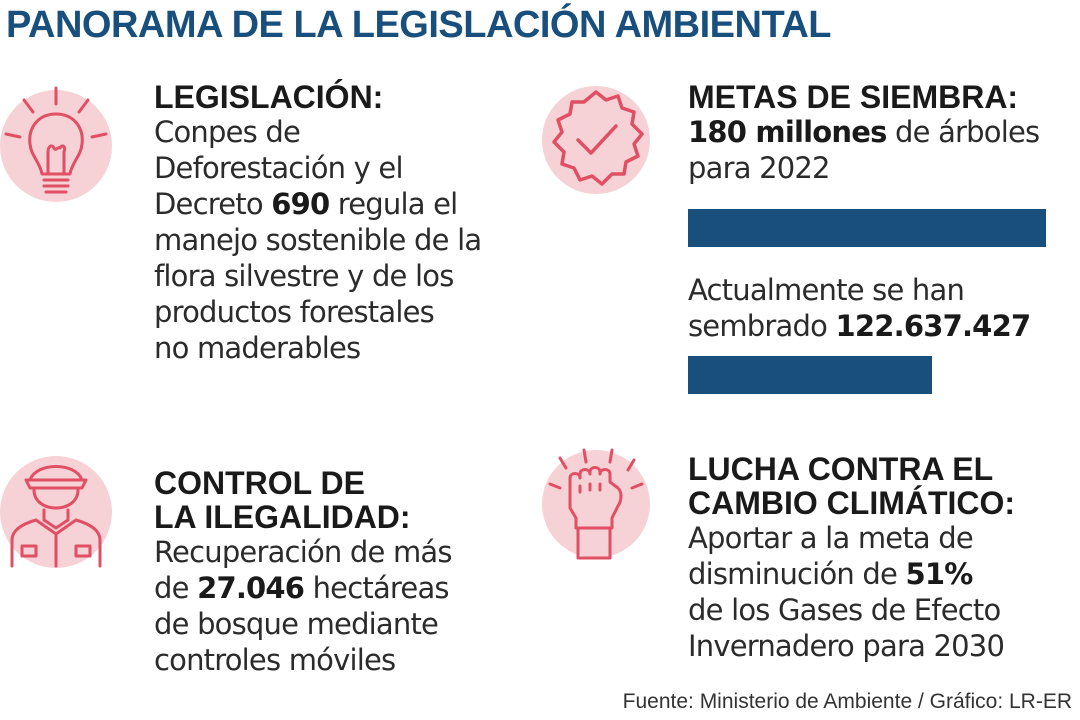 This screenshot has height=720, width=1080. Describe the element at coordinates (841, 469) in the screenshot. I see `lucha-heading-line1: LUCHA CONTRA EL` at that location.